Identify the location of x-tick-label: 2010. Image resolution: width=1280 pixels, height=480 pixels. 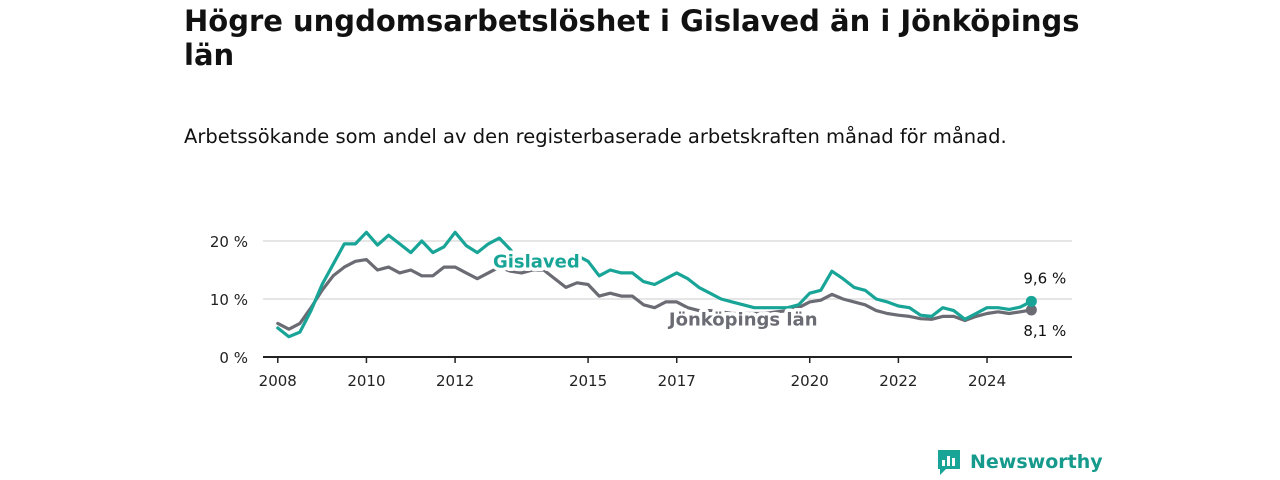
(366, 381).